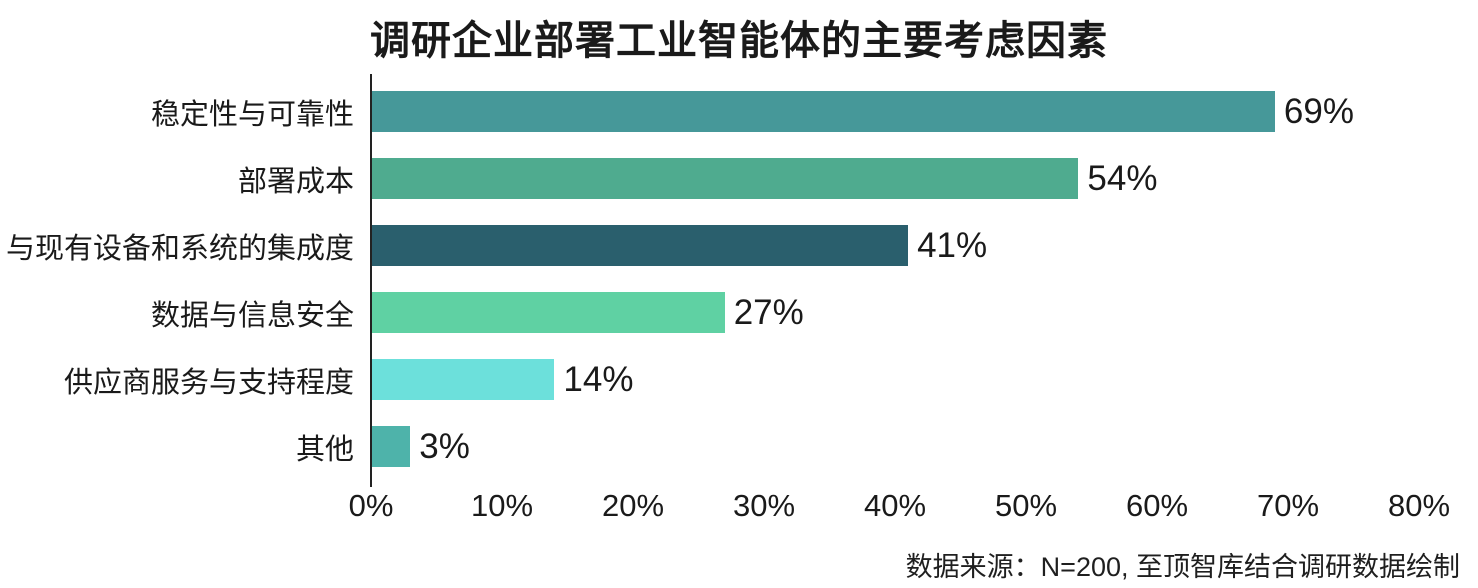 The height and width of the screenshot is (588, 1478). Describe the element at coordinates (252, 114) in the screenshot. I see `category-label: 稳定性与可靠性` at that location.